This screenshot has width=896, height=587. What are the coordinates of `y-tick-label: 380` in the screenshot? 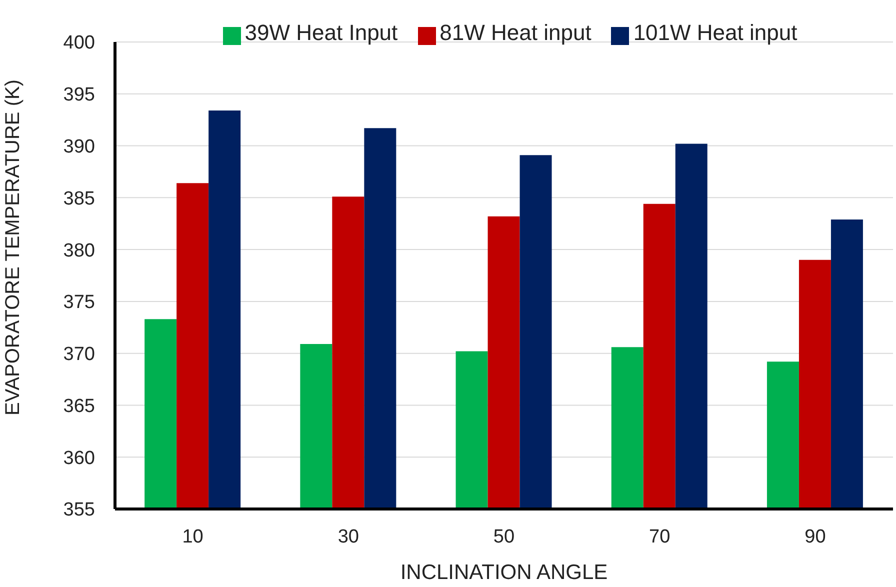 It's located at (79, 251).